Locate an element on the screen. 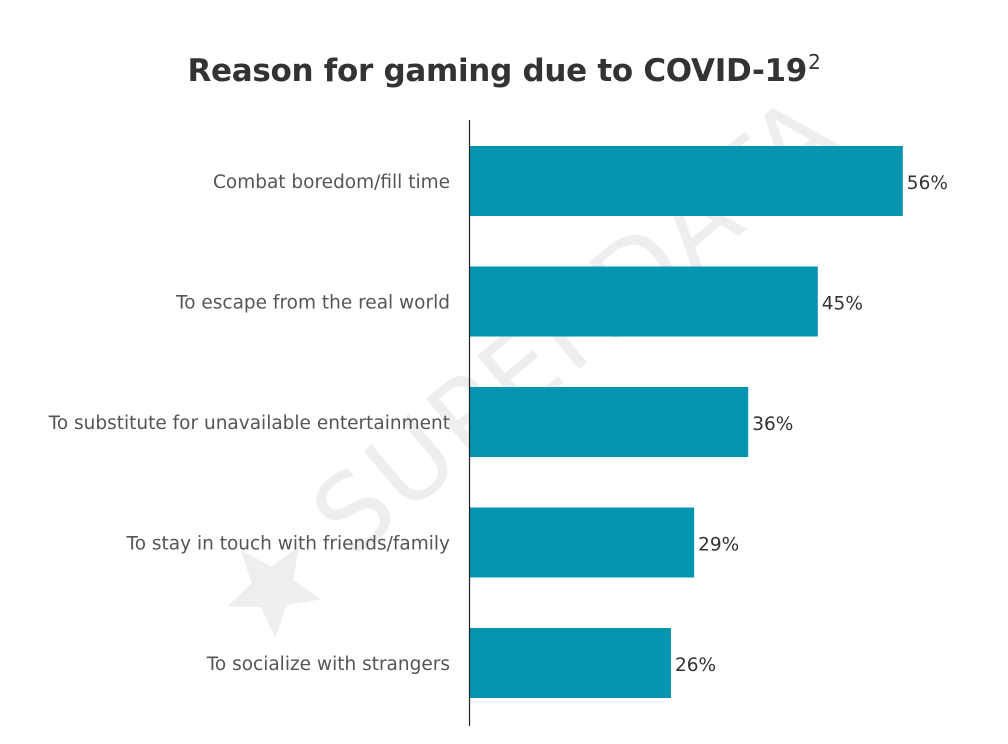 This screenshot has width=1008, height=744. category-label-3: To stay in touch with friends/family is located at coordinates (288, 544).